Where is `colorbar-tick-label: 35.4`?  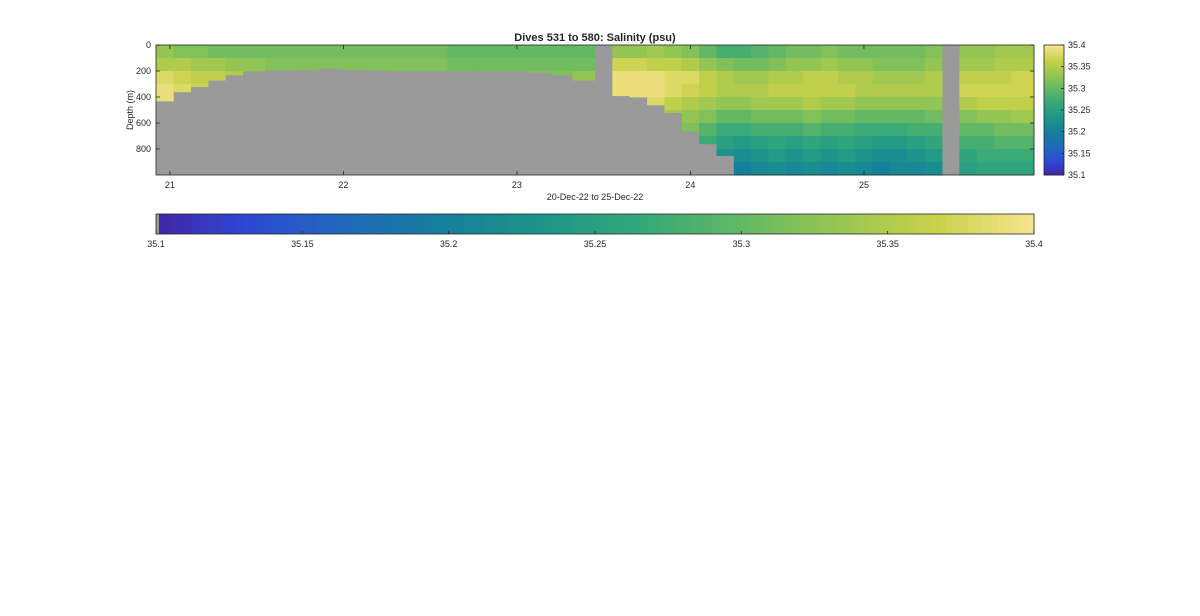
colorbar-tick-label: 35.4 is located at coordinates (1034, 244).